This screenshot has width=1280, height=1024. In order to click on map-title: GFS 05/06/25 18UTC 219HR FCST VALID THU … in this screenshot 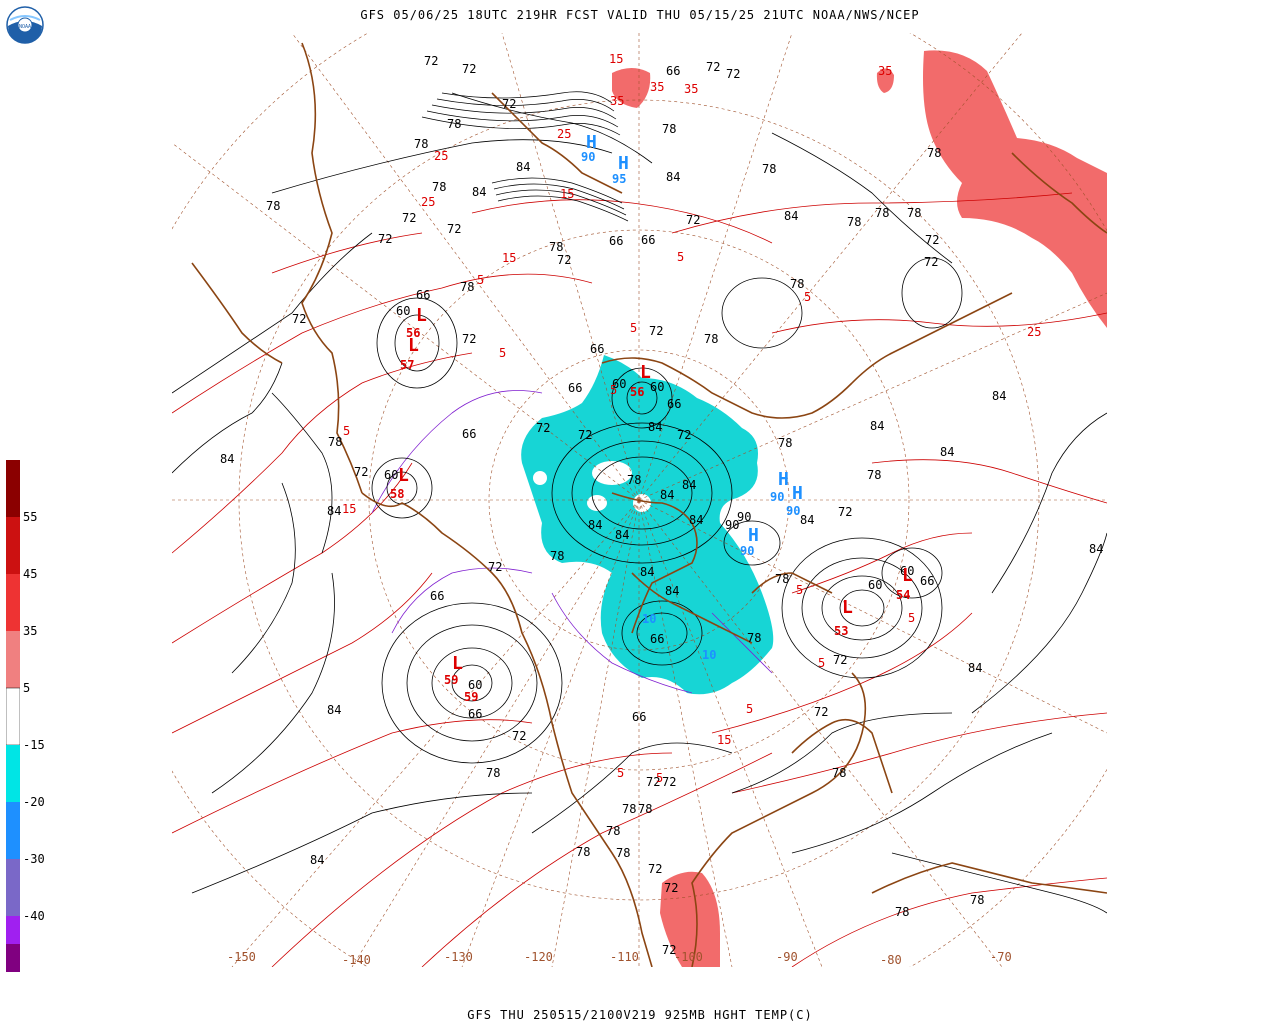, I will do `click(640, 15)`.